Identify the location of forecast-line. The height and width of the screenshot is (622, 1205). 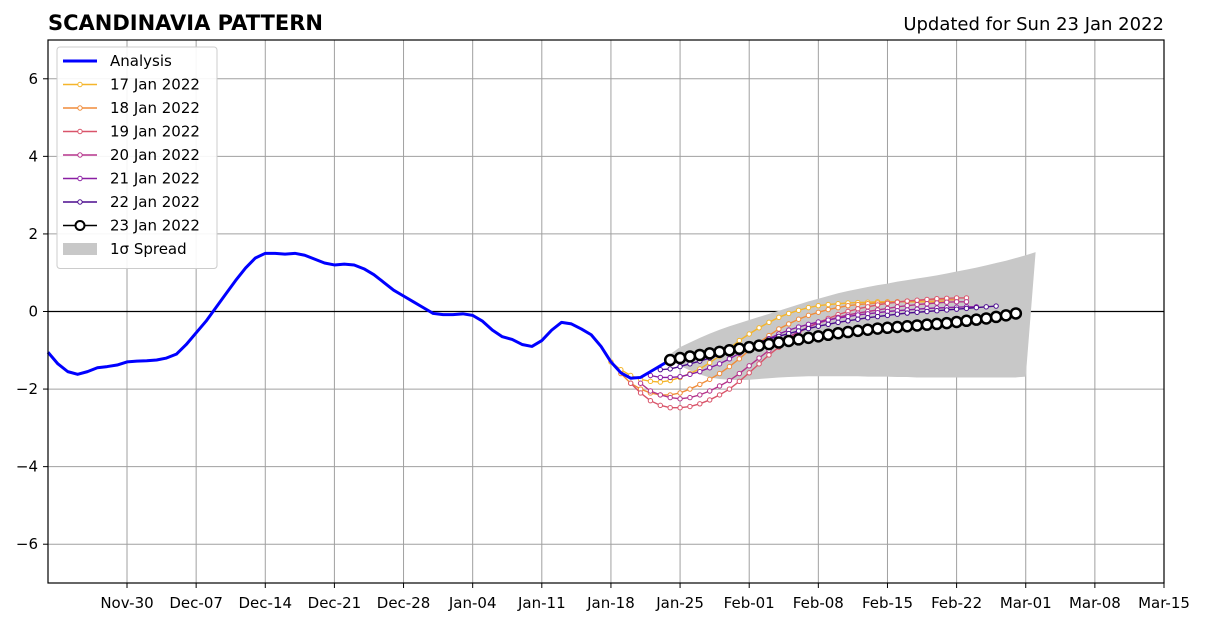
(813, 342).